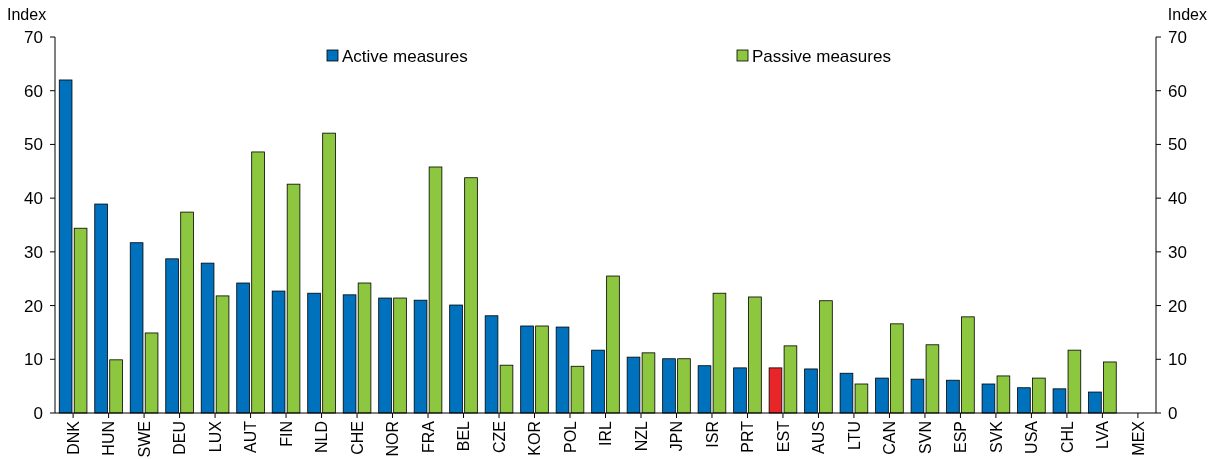  Describe the element at coordinates (33, 145) in the screenshot. I see `y-tick-label: 50` at that location.